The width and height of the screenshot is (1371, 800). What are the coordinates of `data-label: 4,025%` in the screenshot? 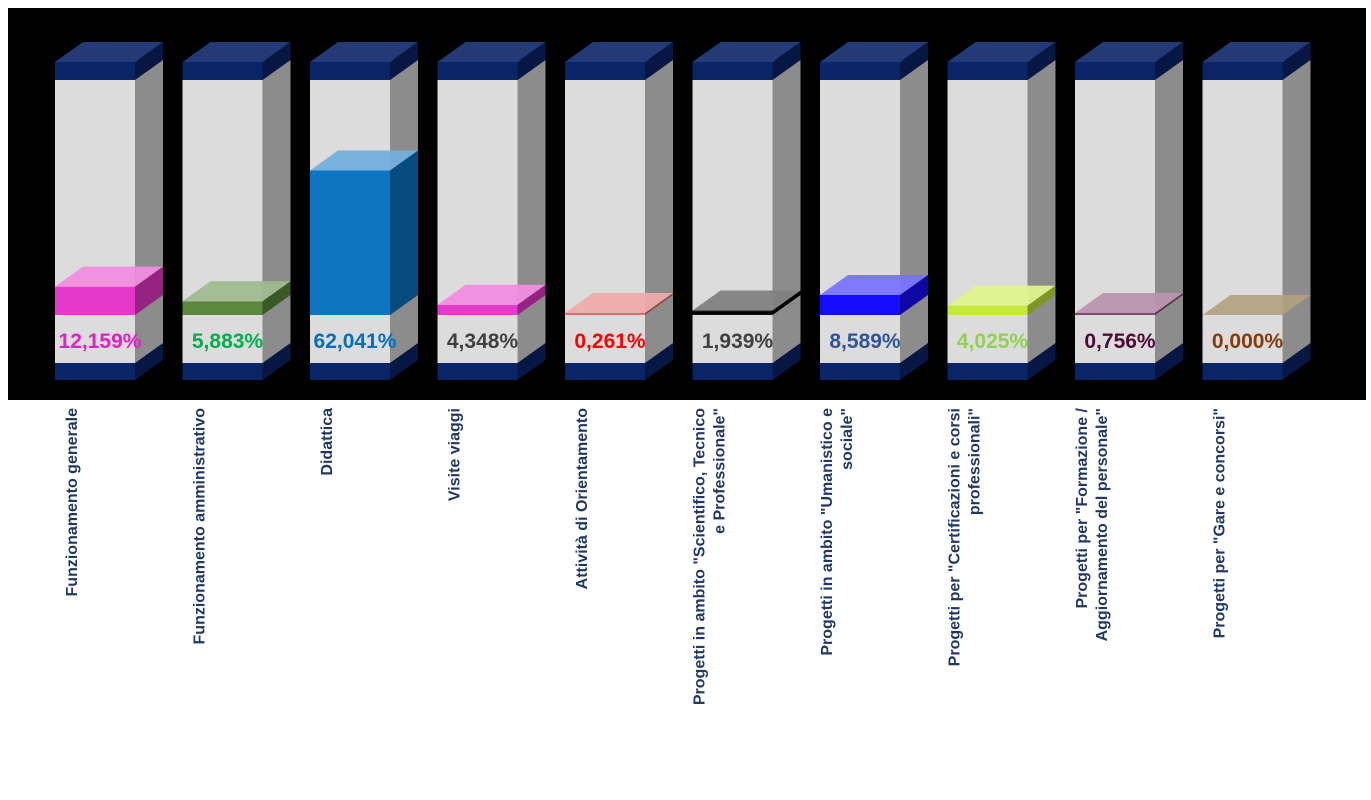 It's located at (993, 341).